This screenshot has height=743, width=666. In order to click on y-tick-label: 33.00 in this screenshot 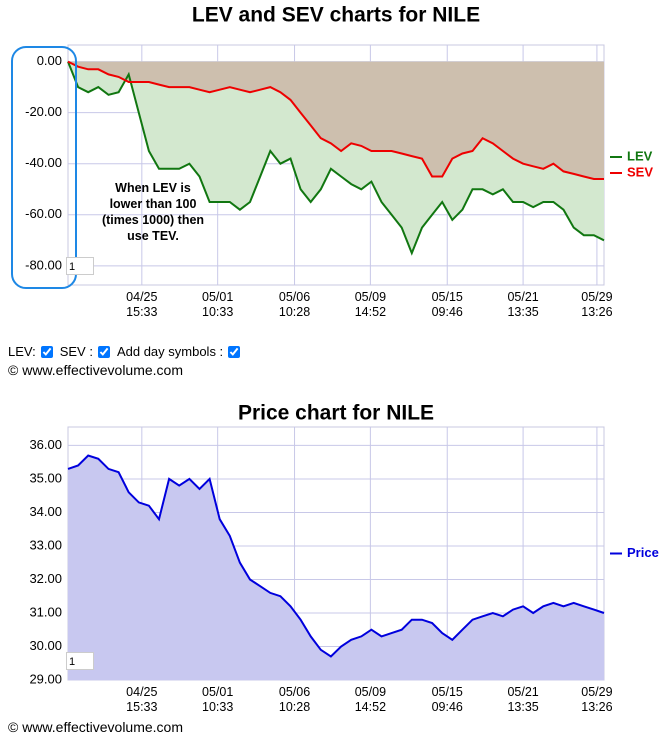, I will do `click(45, 544)`.